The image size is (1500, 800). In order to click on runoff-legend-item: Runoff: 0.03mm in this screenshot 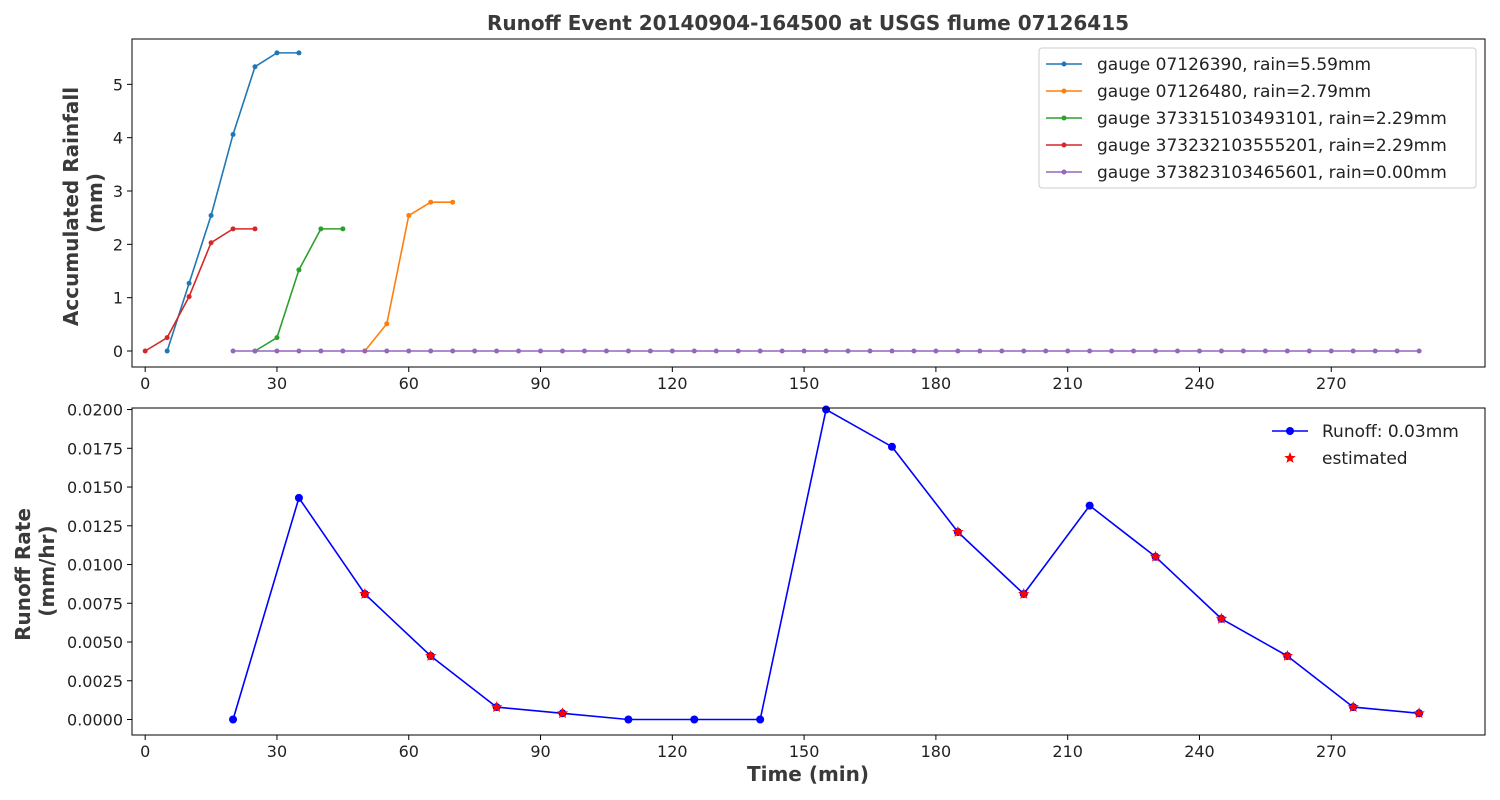, I will do `click(1365, 432)`.